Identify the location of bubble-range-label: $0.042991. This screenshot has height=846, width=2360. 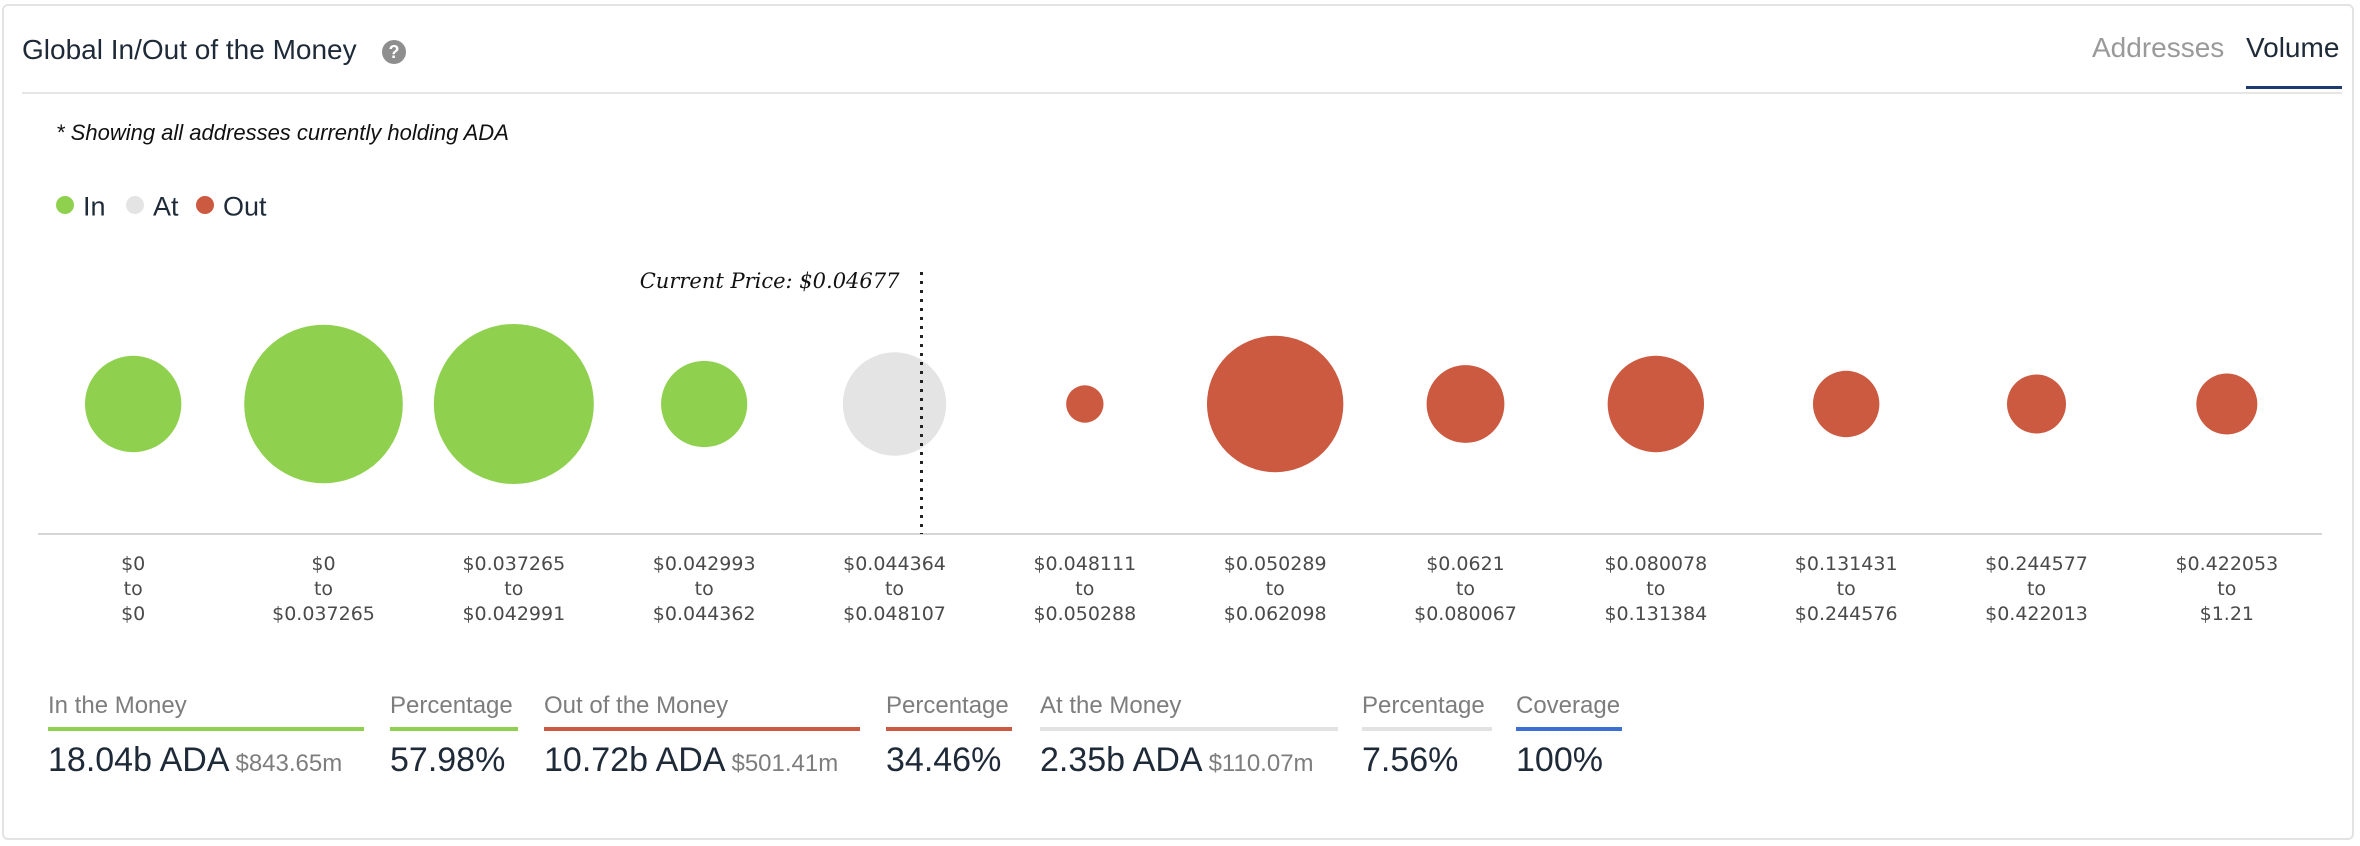
(513, 614).